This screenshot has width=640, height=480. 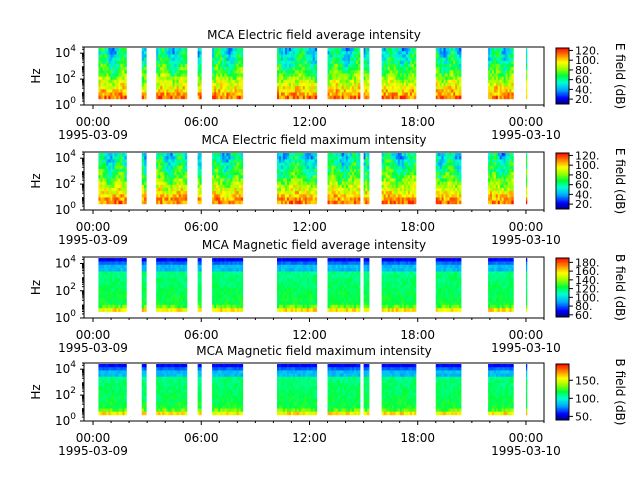 I want to click on colorbar-tick-label: 140., so click(x=587, y=280).